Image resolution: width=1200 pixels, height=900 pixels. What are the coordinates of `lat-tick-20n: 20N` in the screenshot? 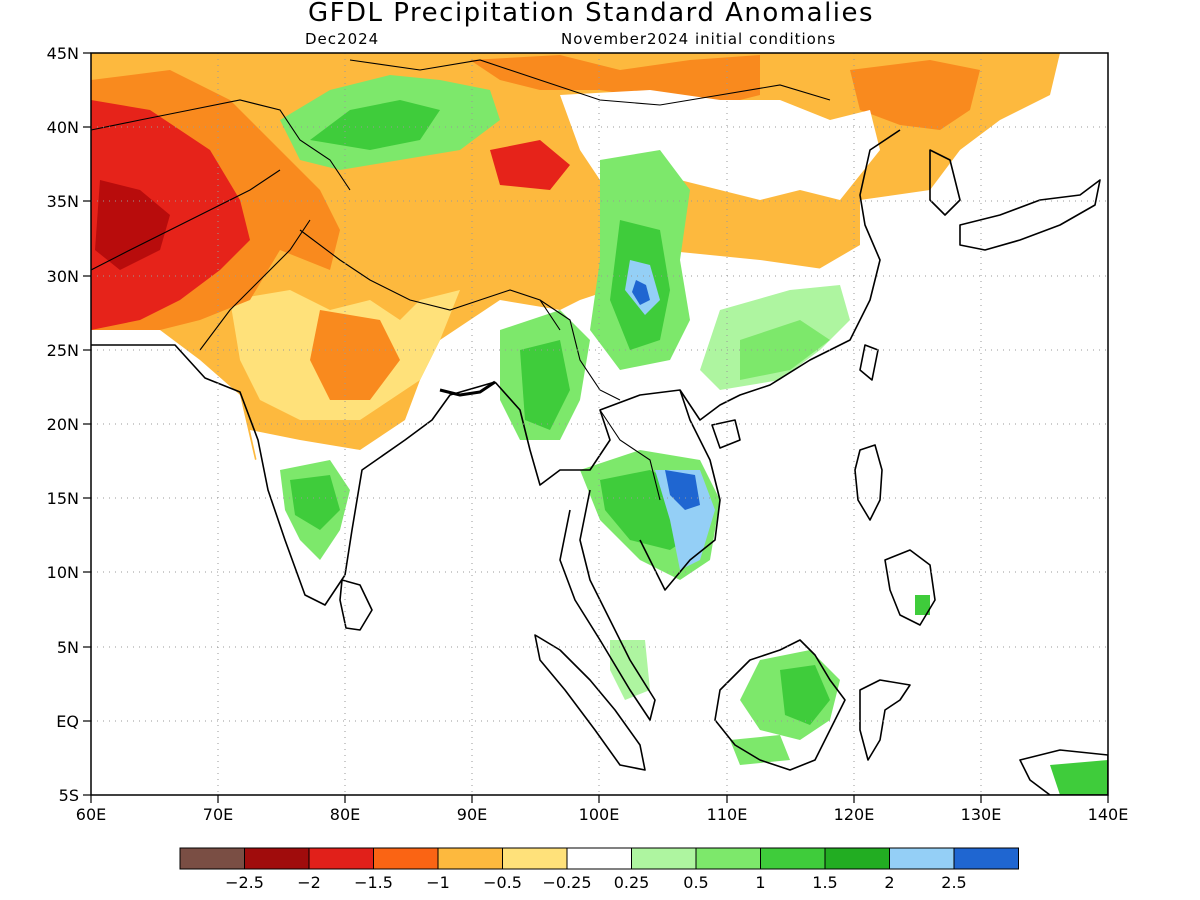 It's located at (63, 424).